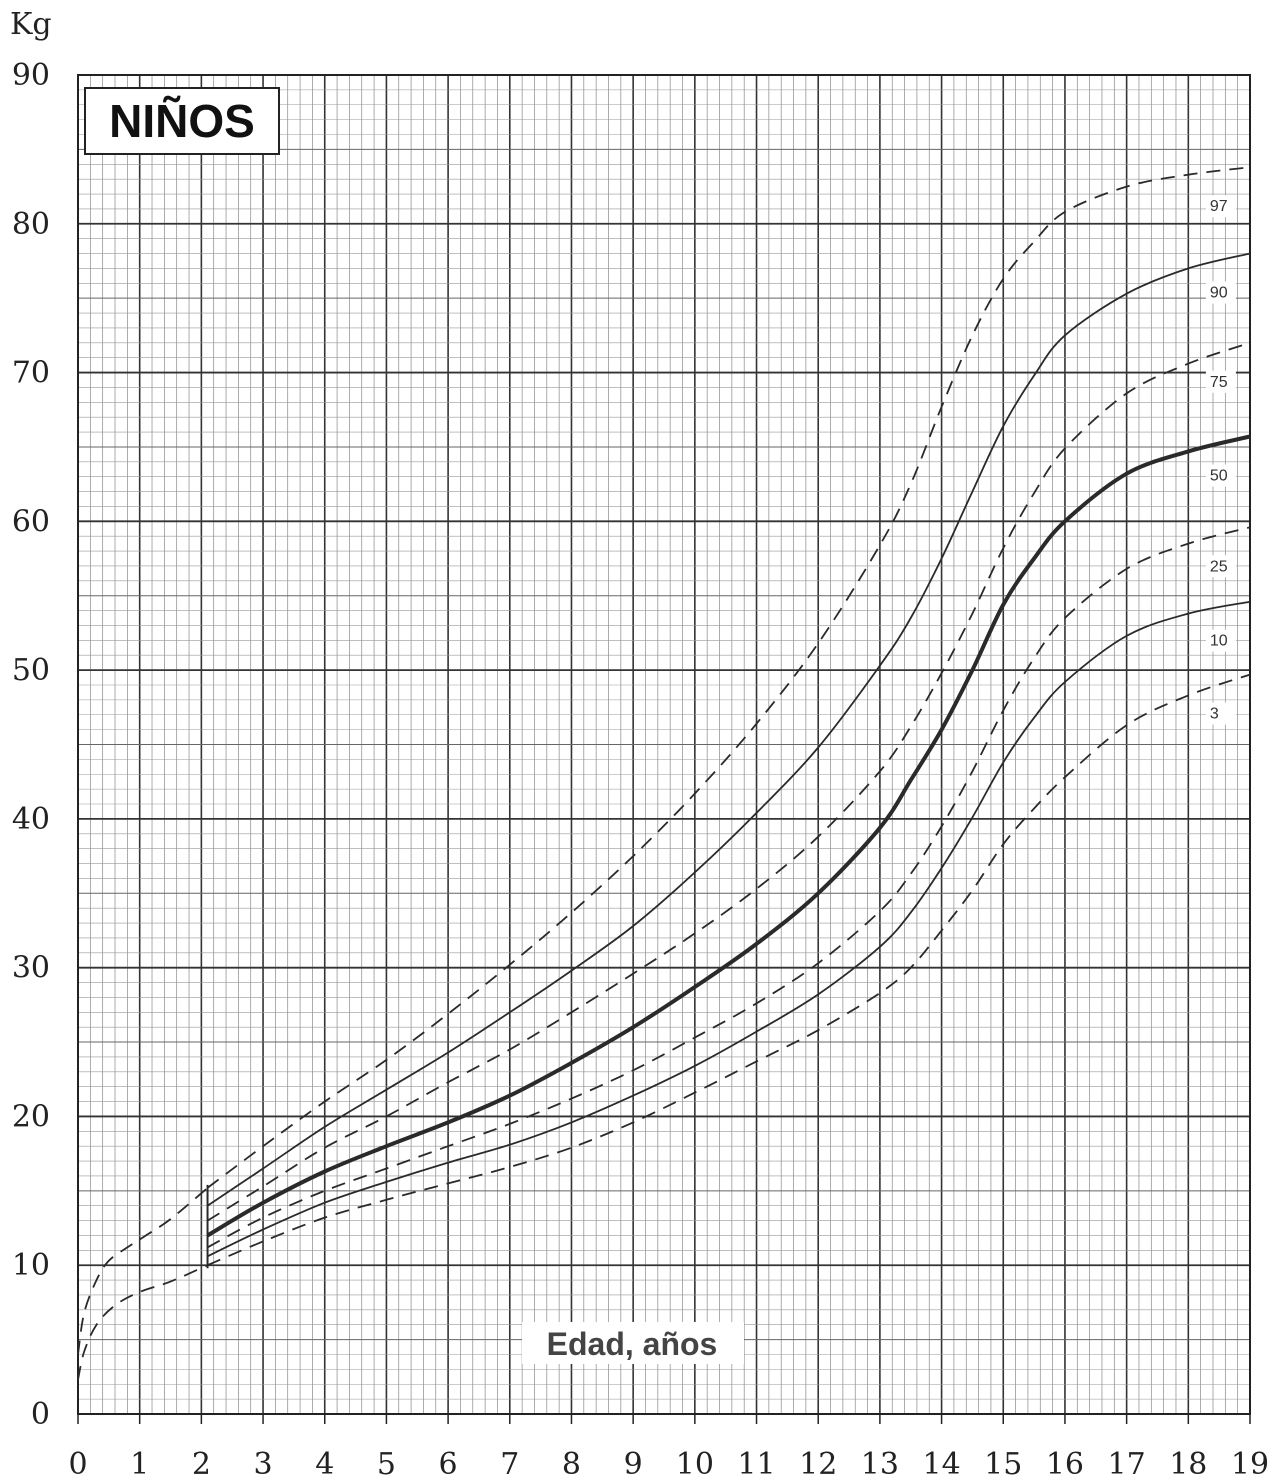 The width and height of the screenshot is (1283, 1484). I want to click on x-tick-label: 10, so click(695, 1464).